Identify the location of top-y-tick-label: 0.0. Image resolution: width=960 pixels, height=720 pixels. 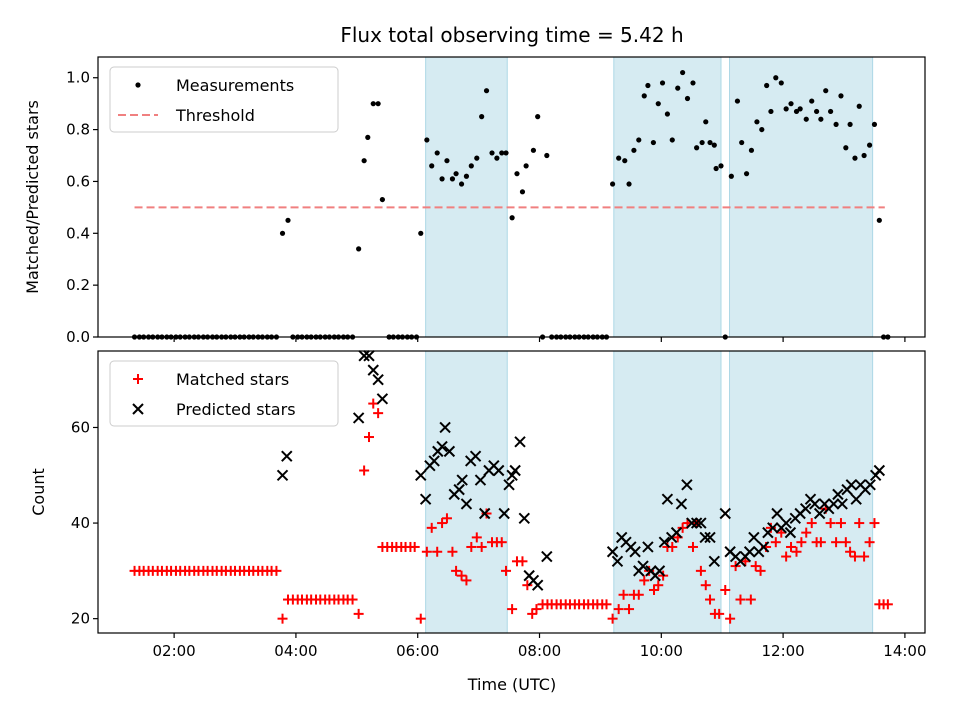
(78, 337).